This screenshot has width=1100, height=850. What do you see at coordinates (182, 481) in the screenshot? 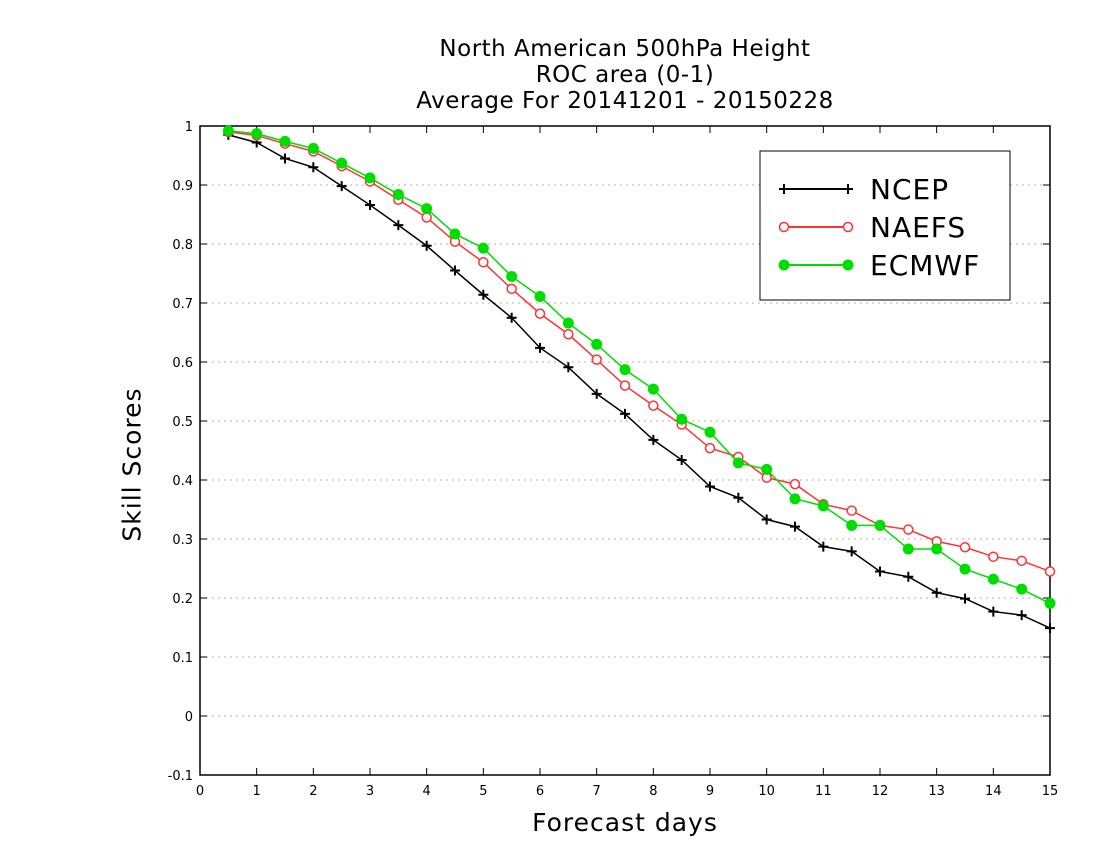
I see `y-tick-label: 0.4` at bounding box center [182, 481].